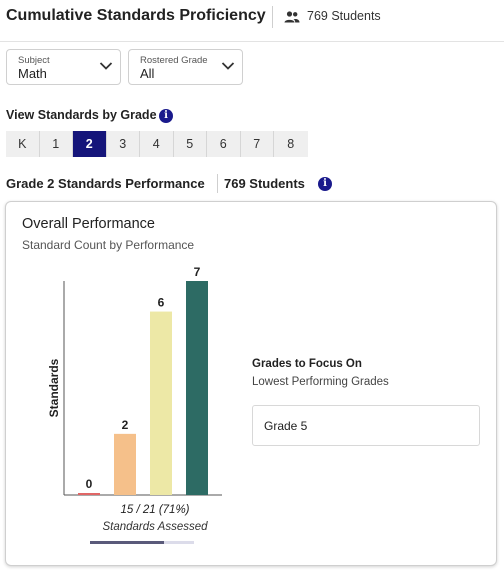 This screenshot has width=504, height=573. What do you see at coordinates (134, 380) in the screenshot?
I see `performance-bar-chart: Standards 0 2 6 7` at bounding box center [134, 380].